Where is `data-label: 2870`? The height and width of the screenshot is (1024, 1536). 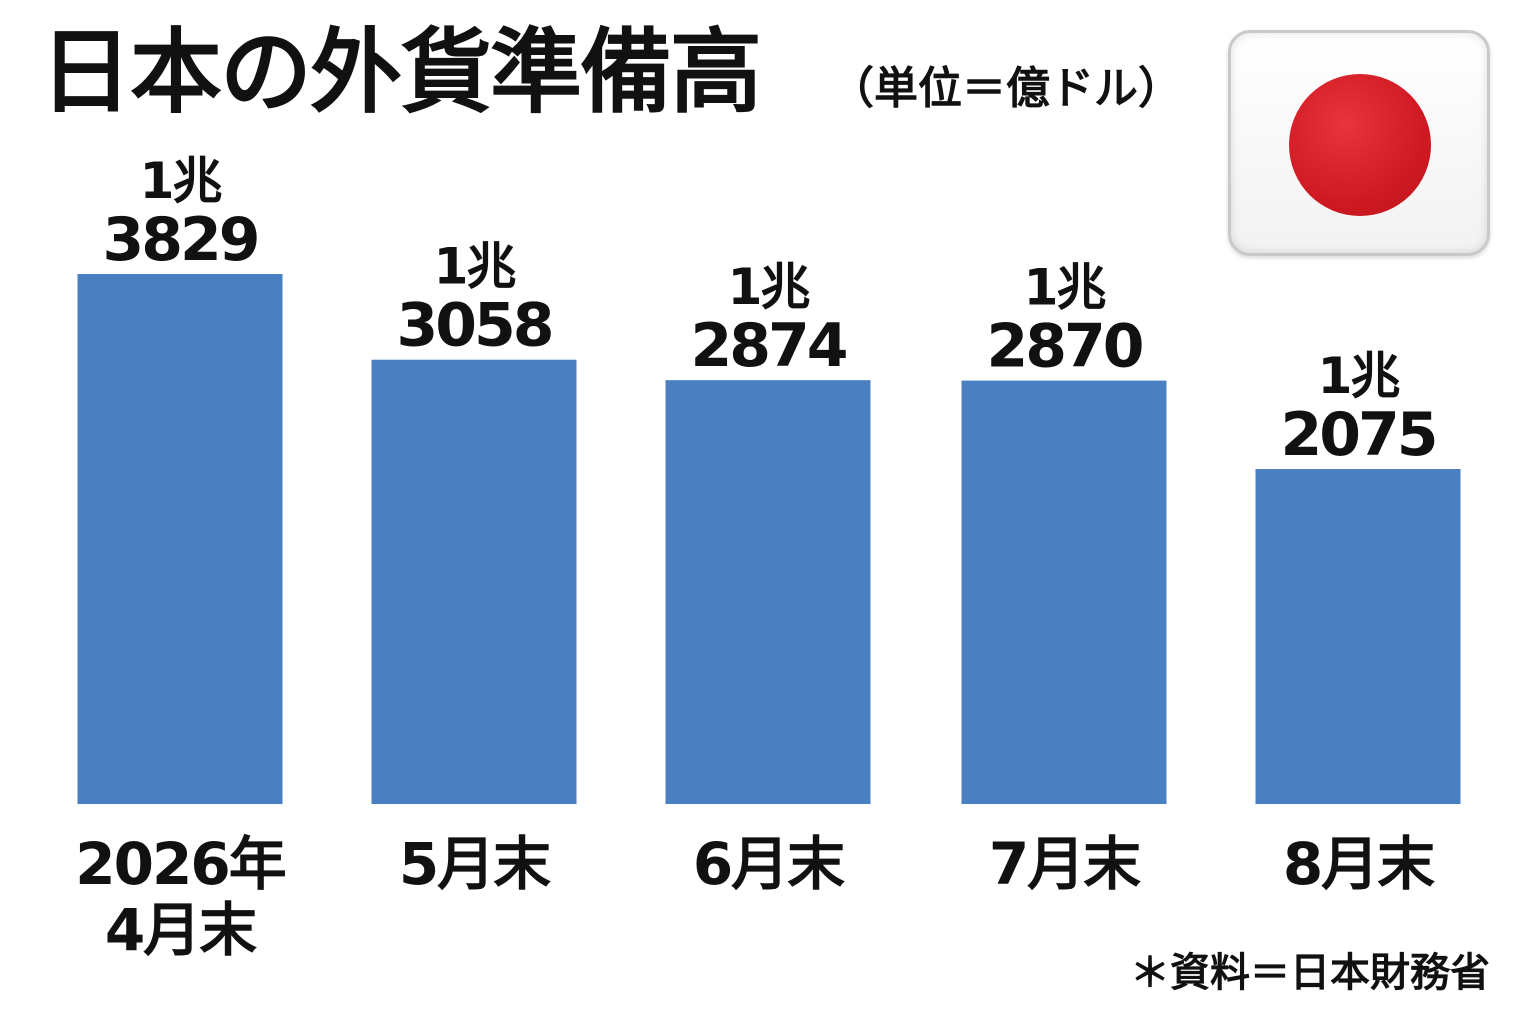
data-label: 2870 is located at coordinates (1064, 347).